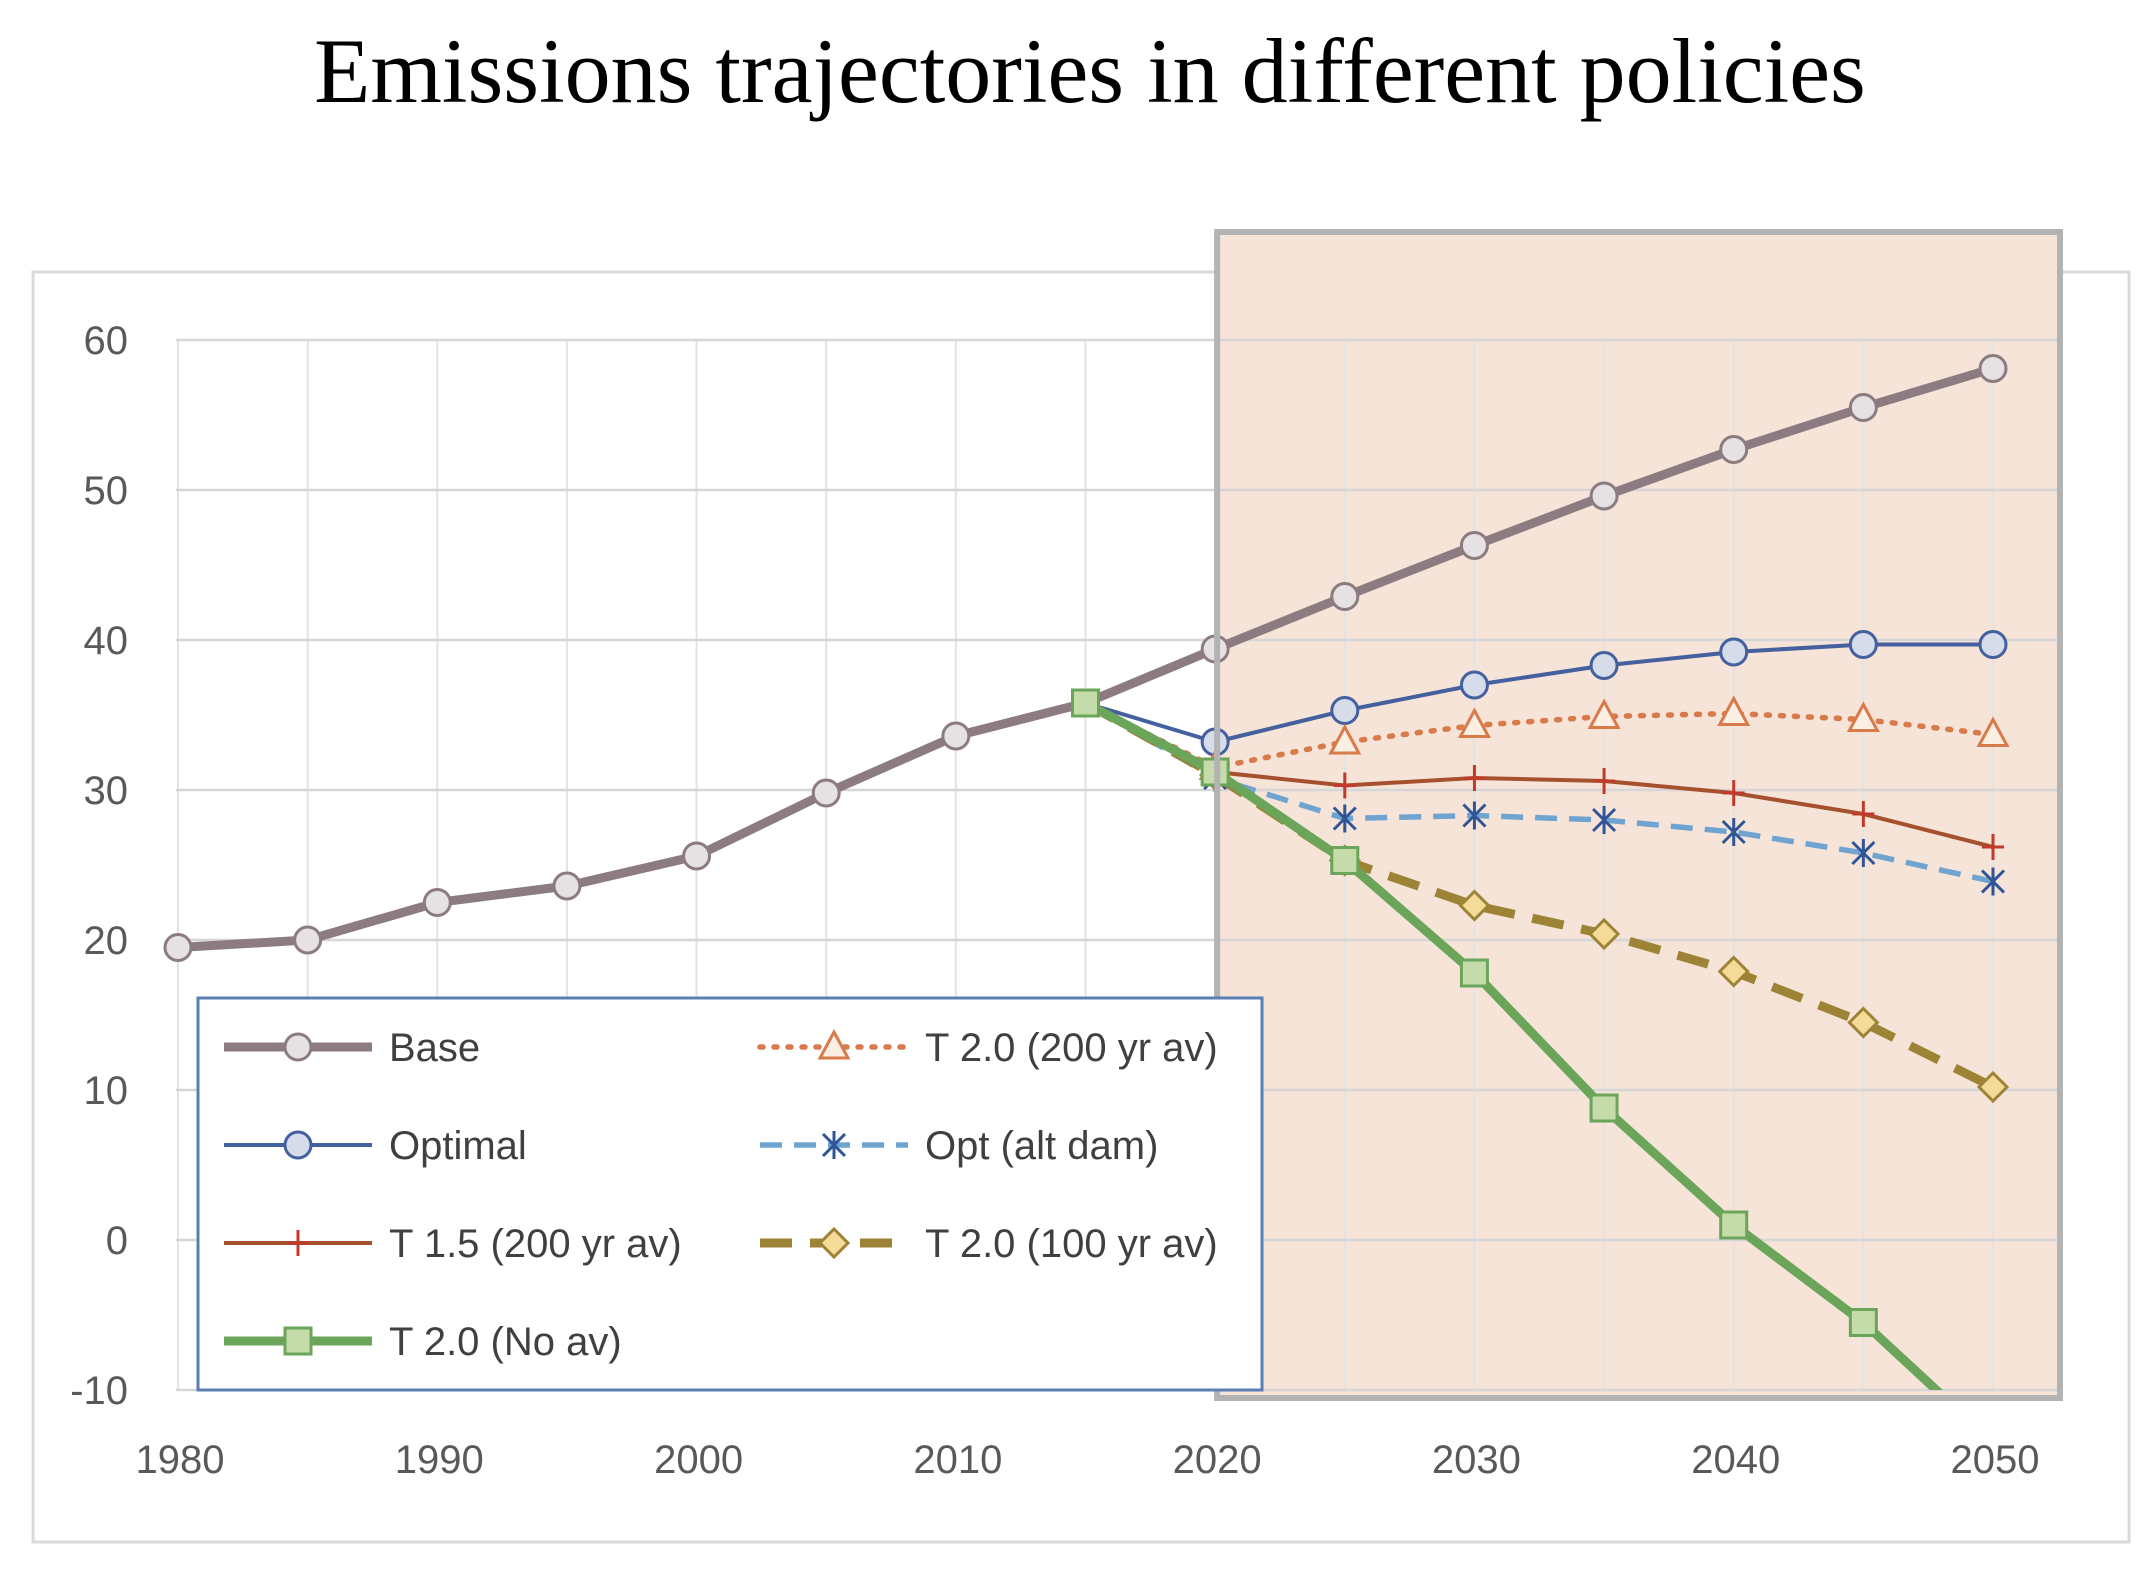 The image size is (2151, 1582). What do you see at coordinates (180, 1460) in the screenshot?
I see `x-tick-label: 1980` at bounding box center [180, 1460].